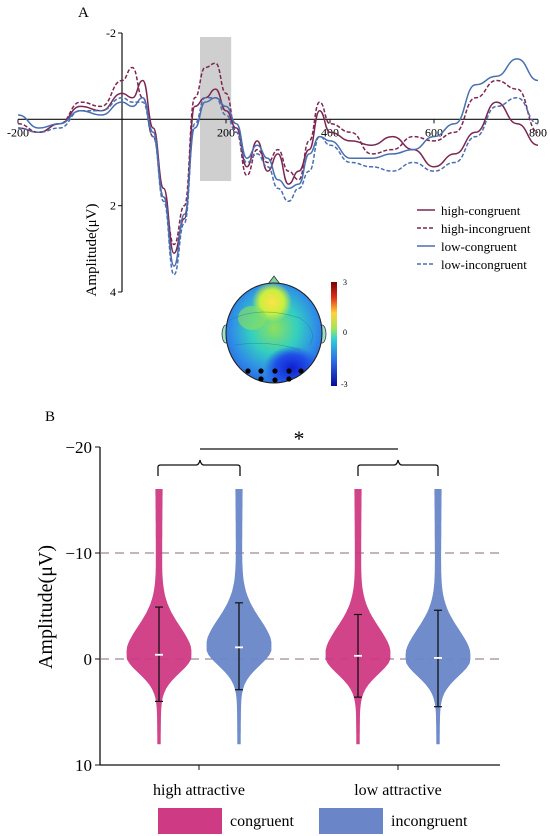  What do you see at coordinates (88, 659) in the screenshot?
I see `violin-y-tick-label: 0` at bounding box center [88, 659].